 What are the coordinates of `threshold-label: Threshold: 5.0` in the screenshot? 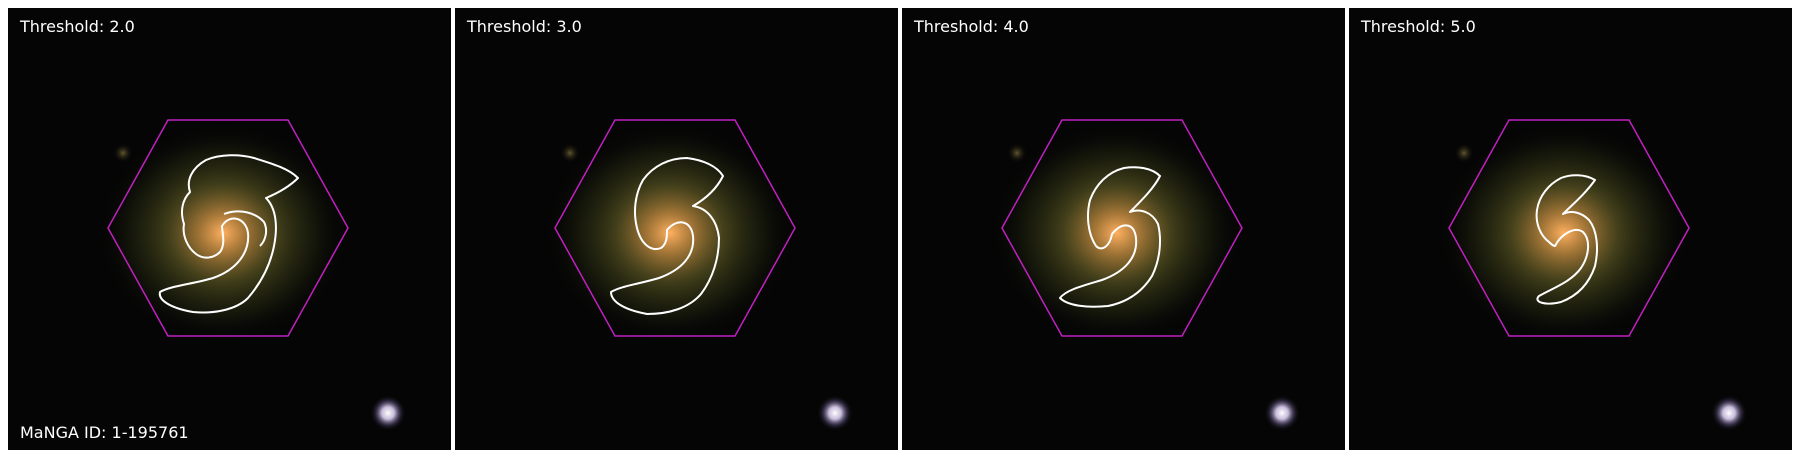 It's located at (1418, 26).